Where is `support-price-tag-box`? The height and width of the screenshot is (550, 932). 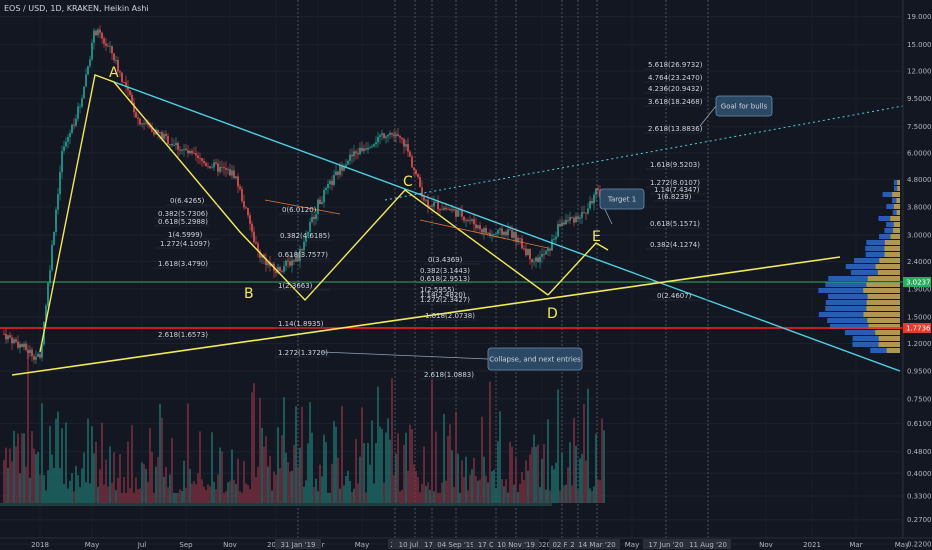
support-price-tag-box is located at coordinates (917, 328).